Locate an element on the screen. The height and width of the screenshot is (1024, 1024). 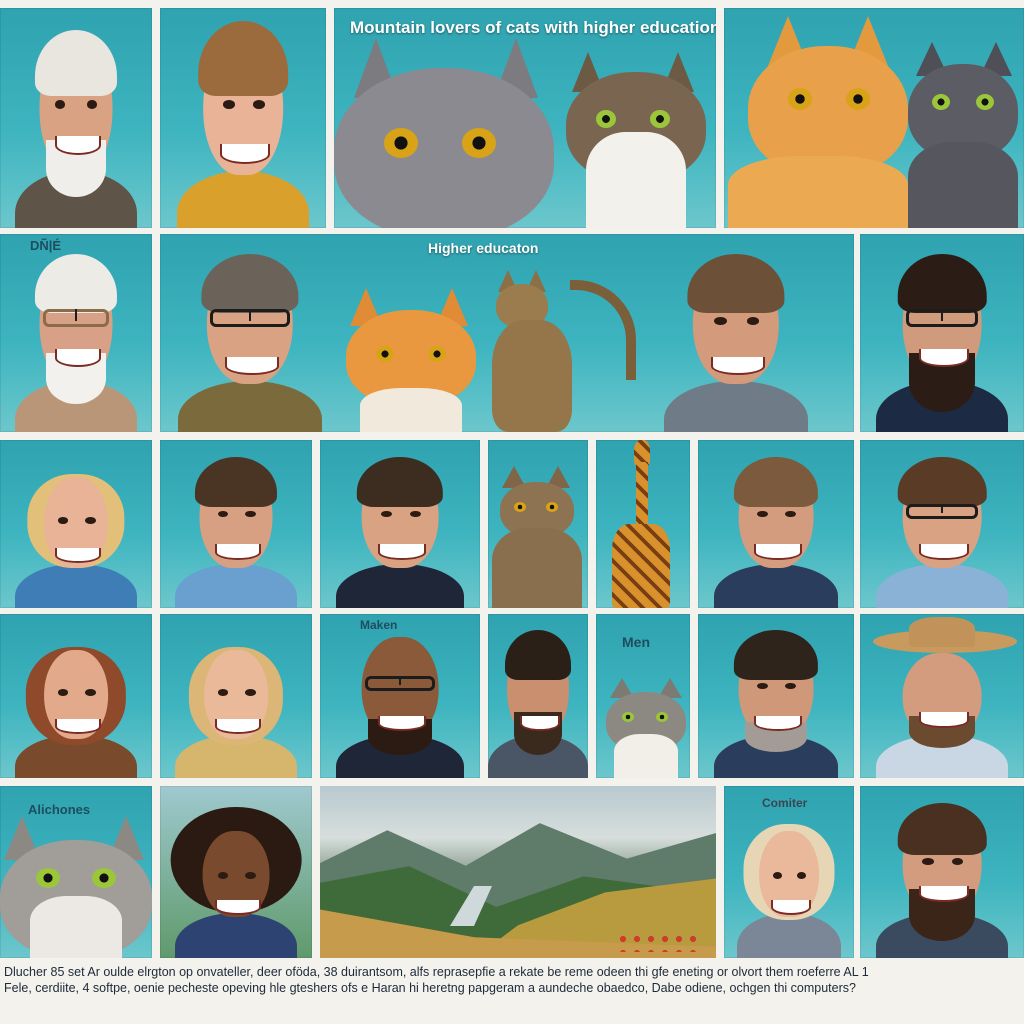
photo-tile-tabby-cat is located at coordinates (538, 524).